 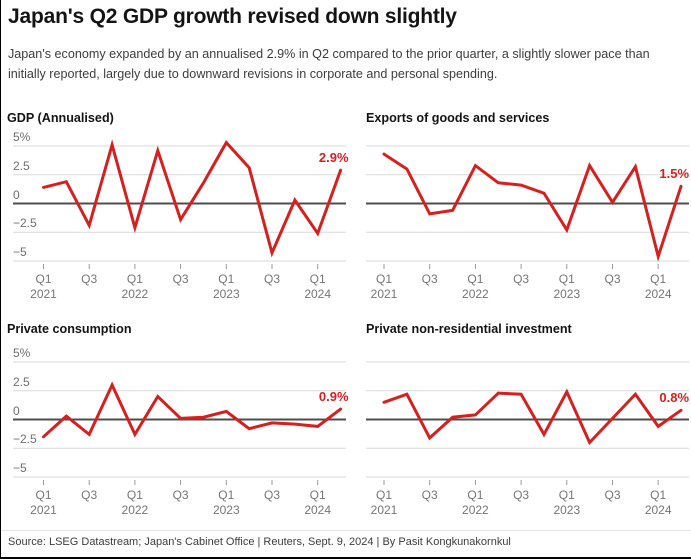 What do you see at coordinates (60, 118) in the screenshot?
I see `panel-title-gdp: GDP (Annualised)` at bounding box center [60, 118].